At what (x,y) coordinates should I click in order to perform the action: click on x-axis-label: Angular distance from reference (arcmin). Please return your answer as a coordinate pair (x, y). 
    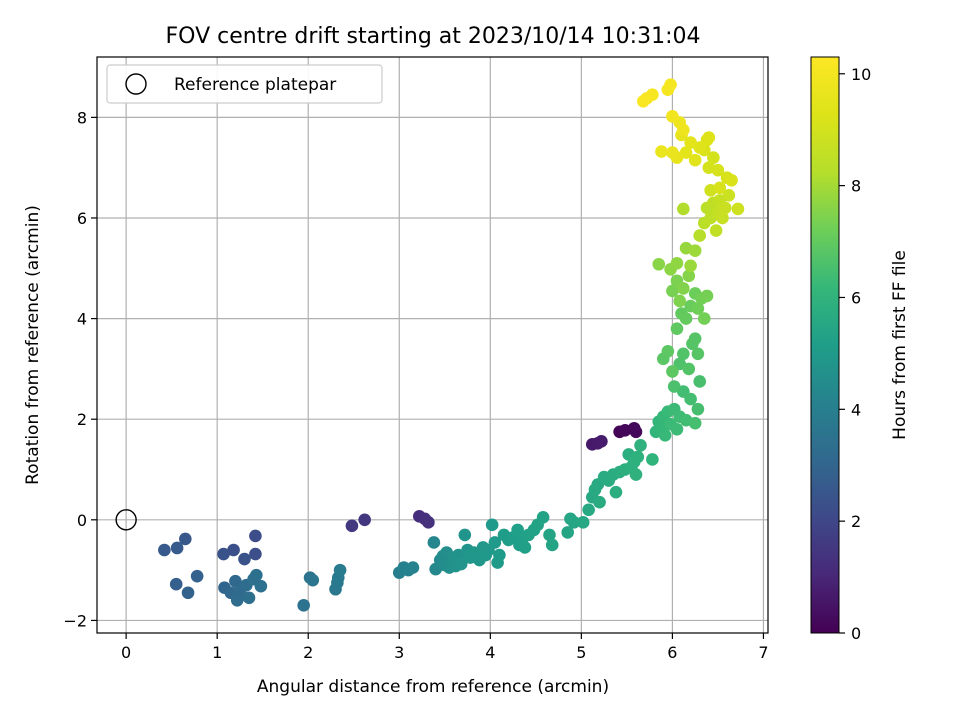
    Looking at the image, I should click on (433, 687).